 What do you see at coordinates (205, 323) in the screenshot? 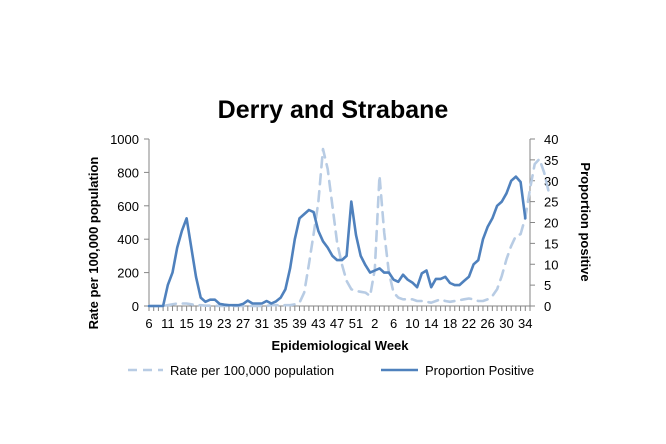
I see `x-tick-label: 19` at bounding box center [205, 323].